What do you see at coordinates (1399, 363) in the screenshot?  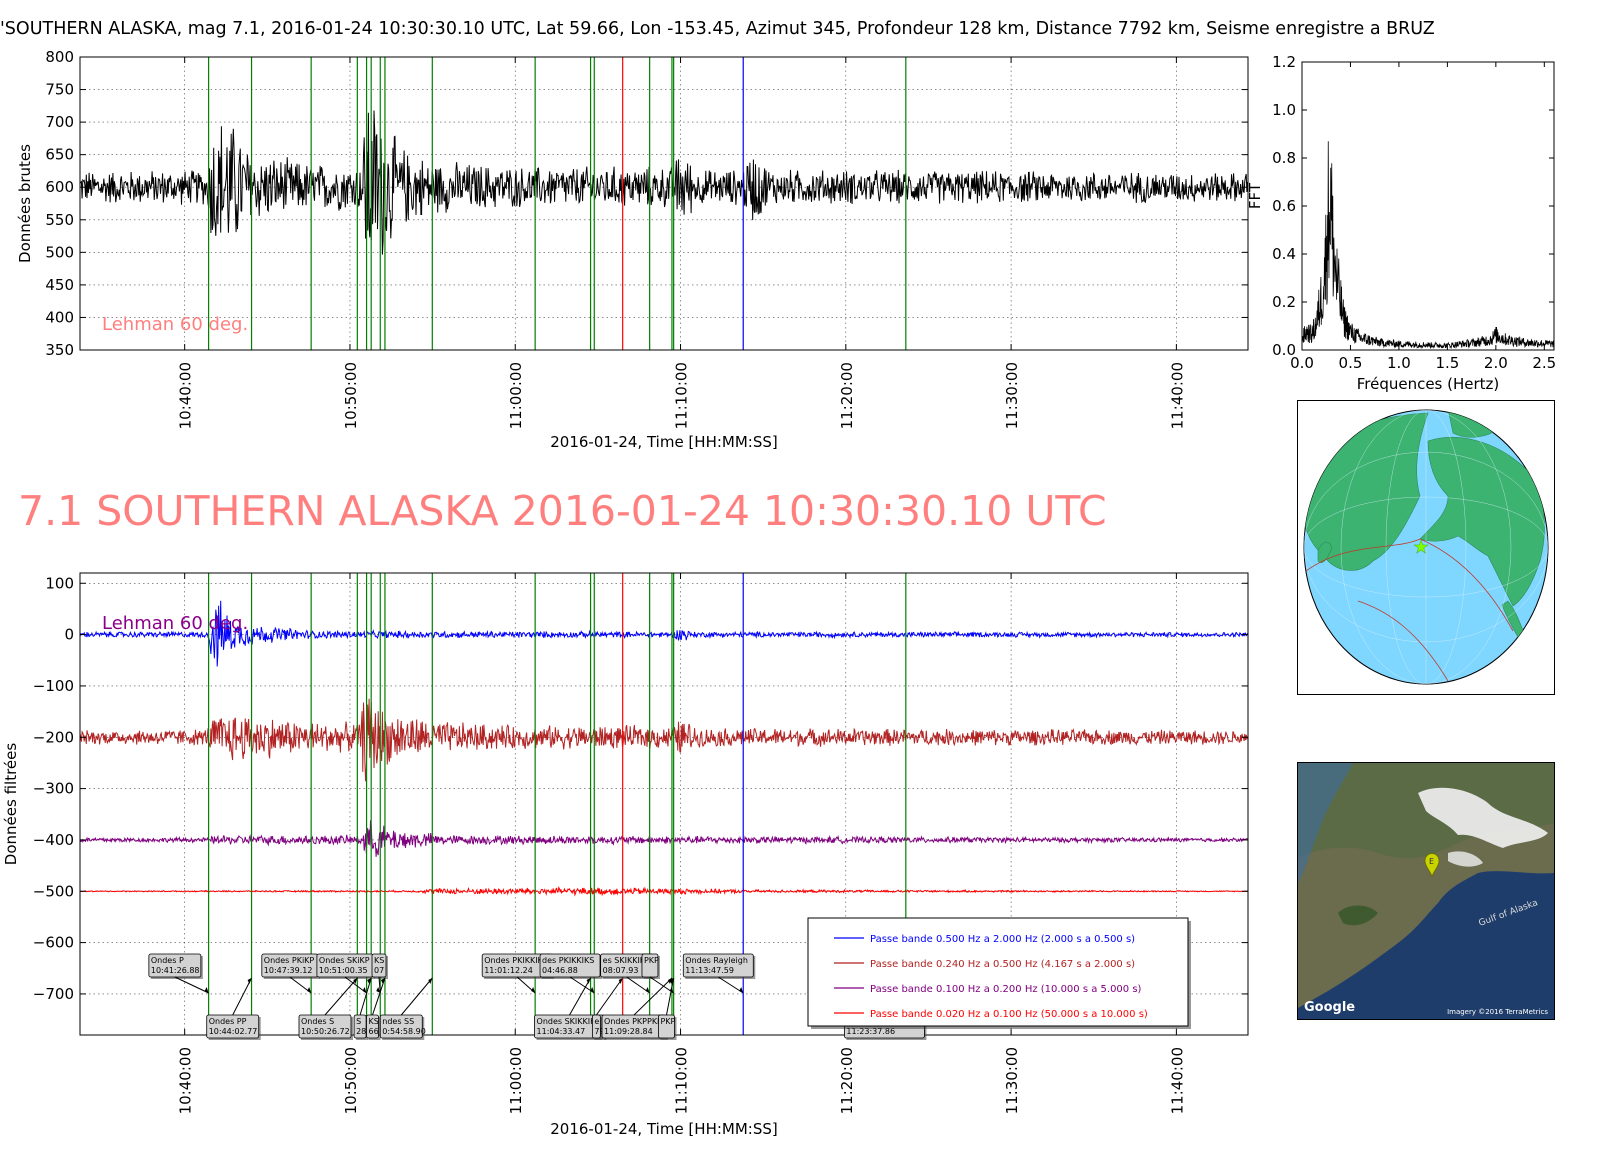 I see `fft-x-tick-label: 1.0` at bounding box center [1399, 363].